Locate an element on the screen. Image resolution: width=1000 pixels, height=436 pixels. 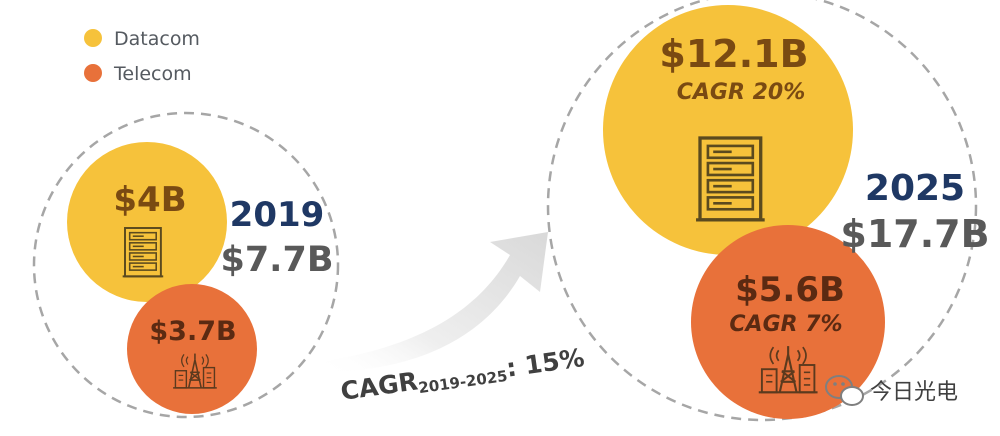
year-label-2025: 2025 is located at coordinates (915, 188).